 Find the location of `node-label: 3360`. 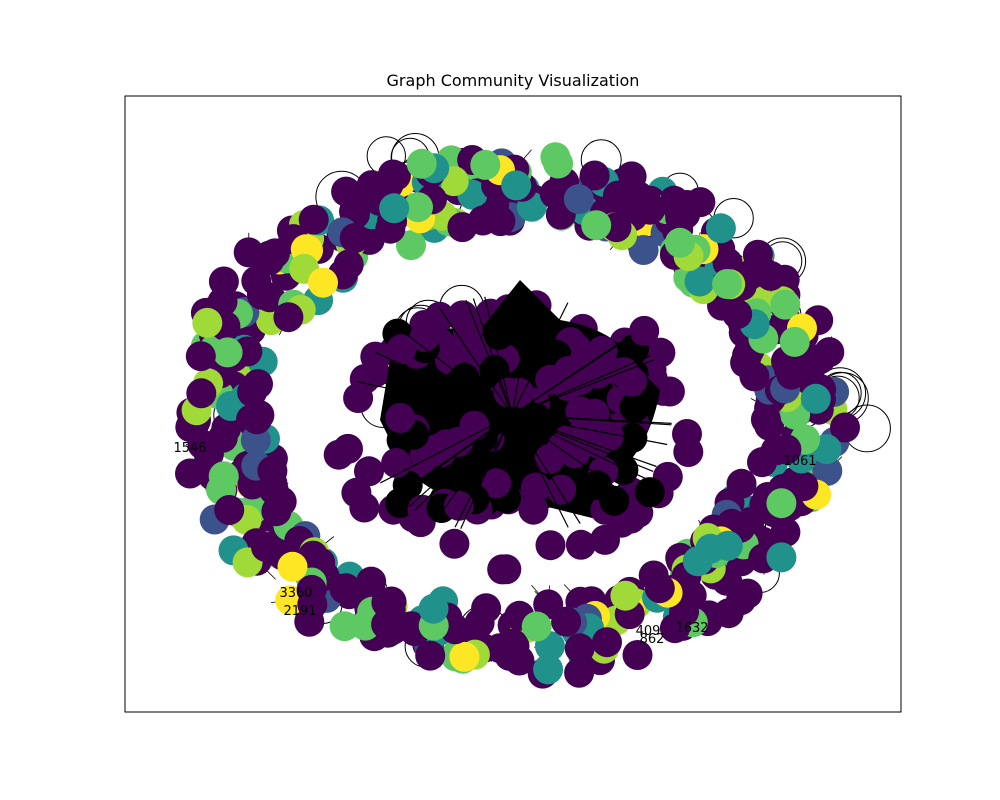

node-label: 3360 is located at coordinates (295, 593).